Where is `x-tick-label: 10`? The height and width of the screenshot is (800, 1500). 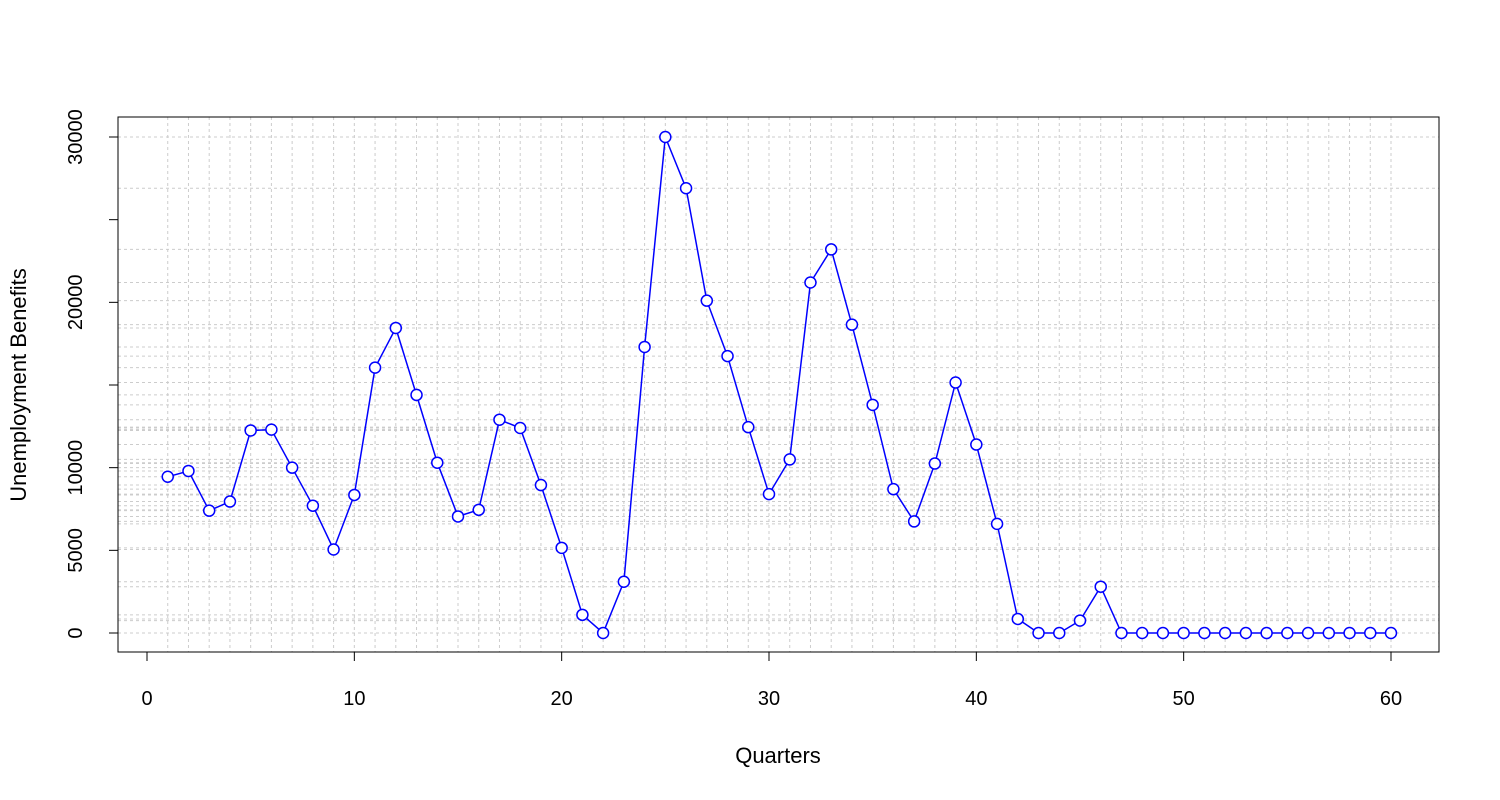
x-tick-label: 10 is located at coordinates (354, 699).